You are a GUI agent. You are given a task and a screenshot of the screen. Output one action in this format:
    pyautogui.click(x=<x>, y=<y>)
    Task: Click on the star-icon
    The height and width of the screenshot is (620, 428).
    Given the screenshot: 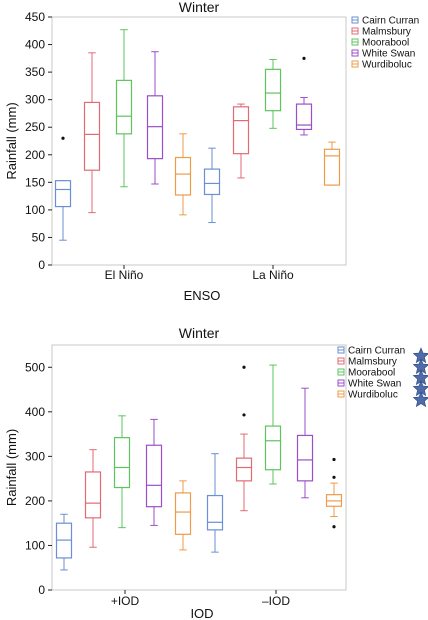 What is the action you would take?
    pyautogui.click(x=420, y=399)
    